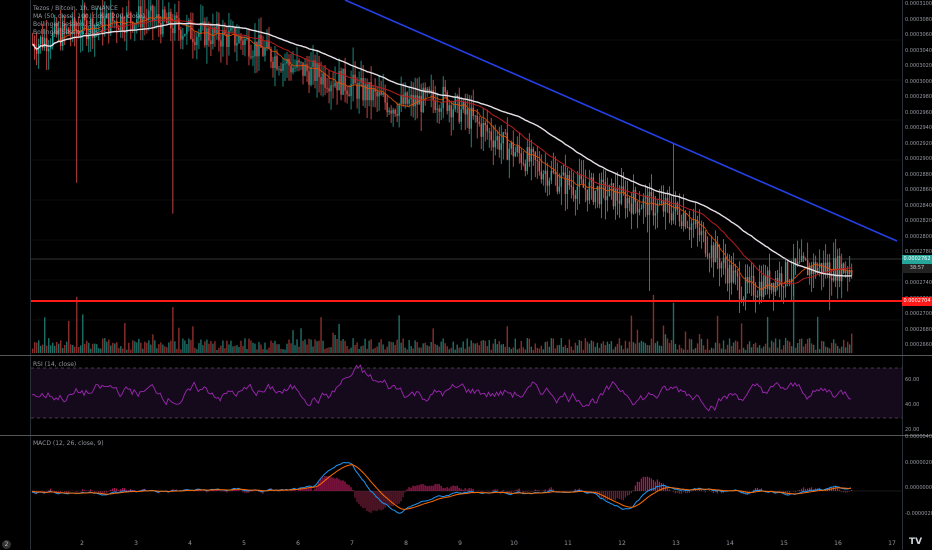 The width and height of the screenshot is (932, 550). I want to click on price-axis-label: 0.0002860, so click(918, 190).